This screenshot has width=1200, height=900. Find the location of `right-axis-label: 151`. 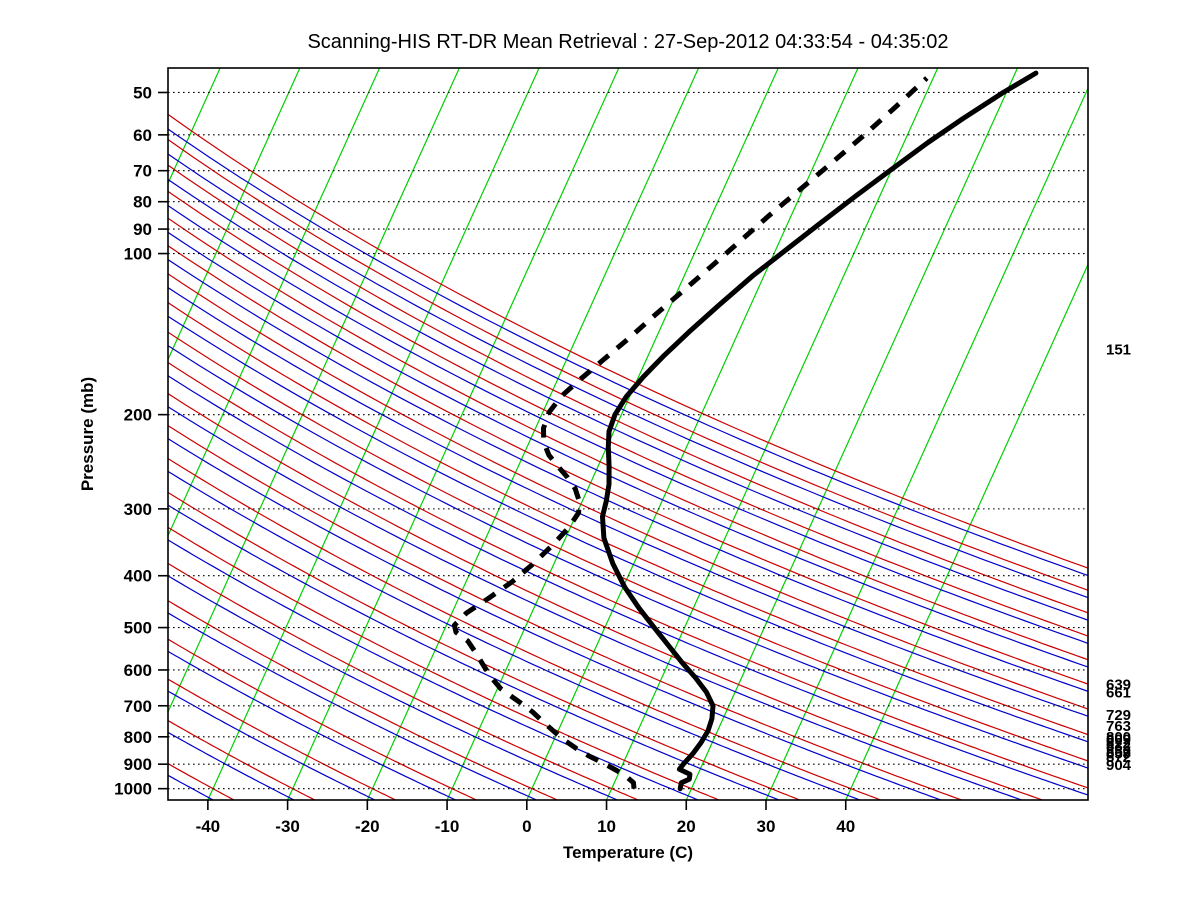

right-axis-label: 151 is located at coordinates (1118, 349).